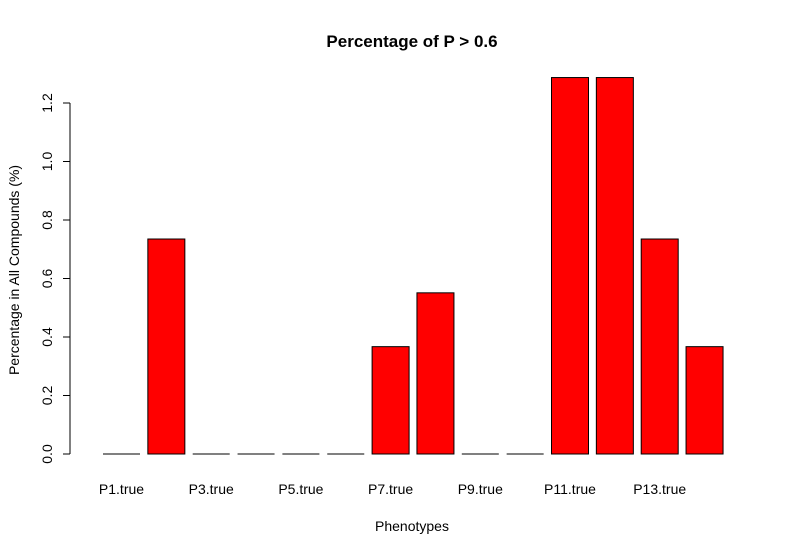  What do you see at coordinates (211, 489) in the screenshot?
I see `x-tick-label: P3.true` at bounding box center [211, 489].